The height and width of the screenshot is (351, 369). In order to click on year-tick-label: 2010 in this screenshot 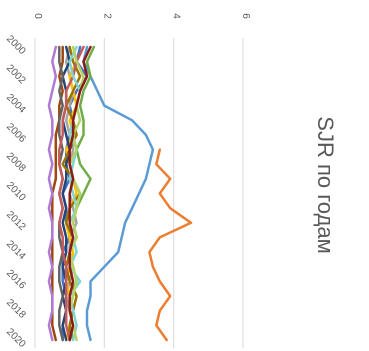, I will do `click(16, 192)`.